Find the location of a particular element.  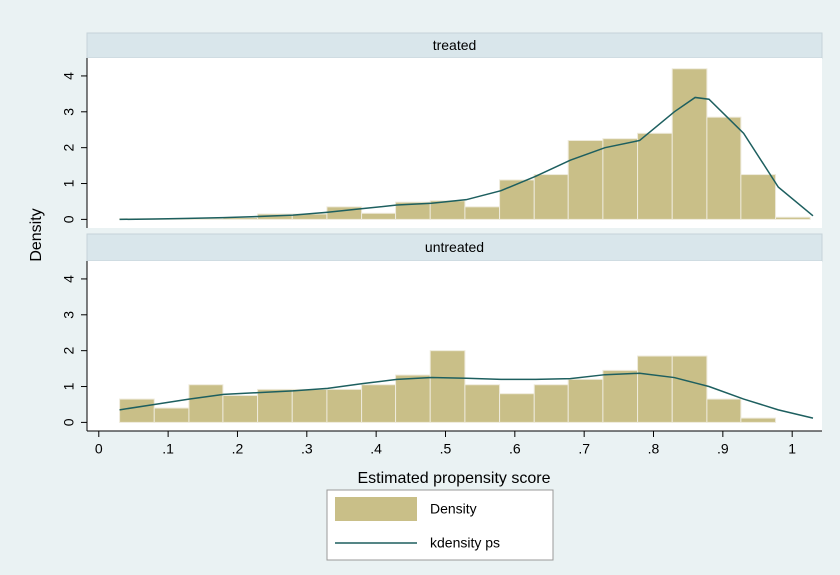

legend-label: Density is located at coordinates (453, 509).